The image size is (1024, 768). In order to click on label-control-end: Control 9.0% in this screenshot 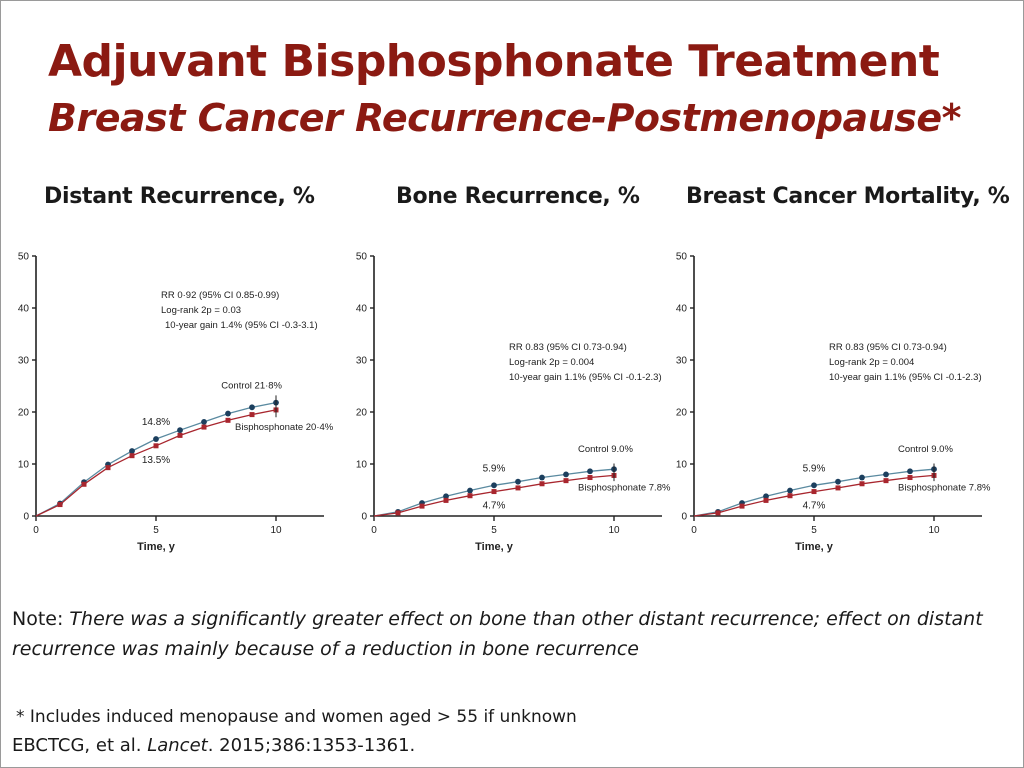, I will do `click(605, 449)`.